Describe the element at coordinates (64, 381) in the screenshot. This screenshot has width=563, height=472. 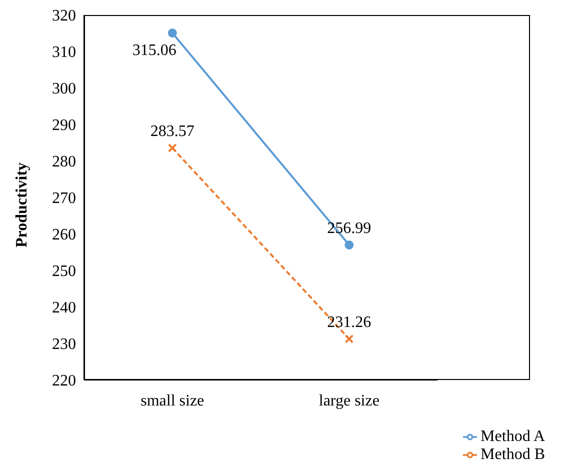
I see `y-tick-label: 220` at that location.